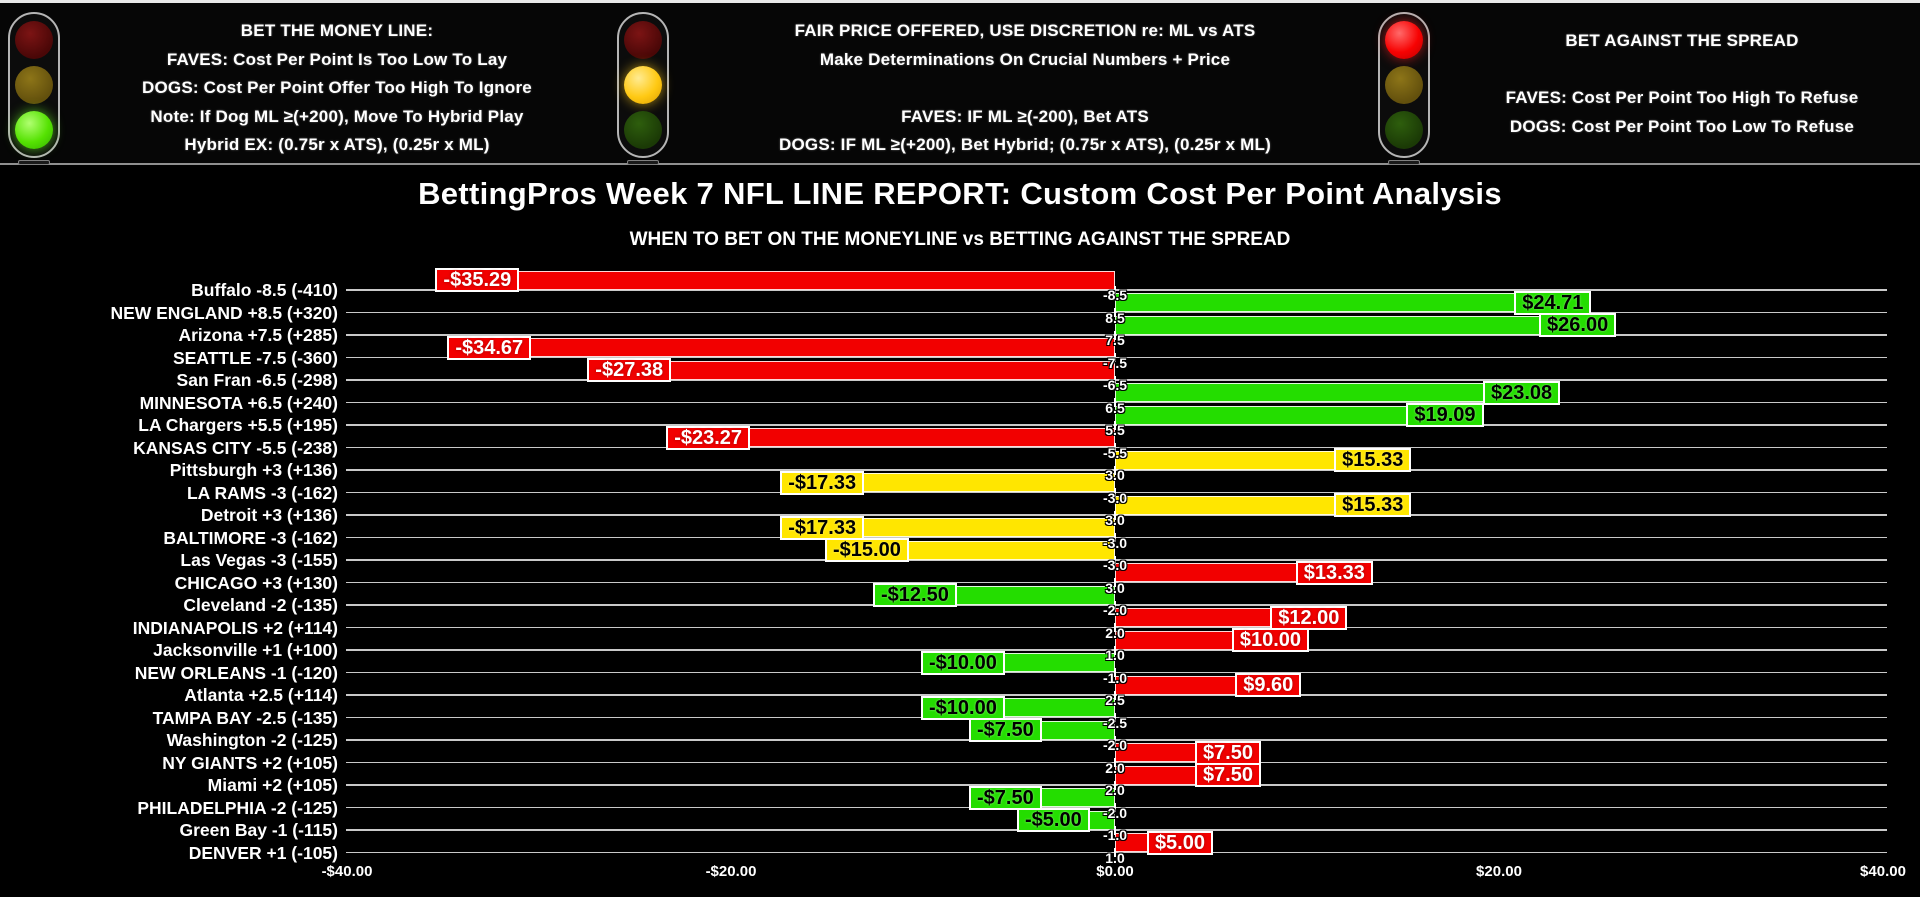 Image resolution: width=1920 pixels, height=897 pixels. What do you see at coordinates (250, 537) in the screenshot?
I see `team-spread-odds-label: BALTIMORE -3 (-162)` at bounding box center [250, 537].